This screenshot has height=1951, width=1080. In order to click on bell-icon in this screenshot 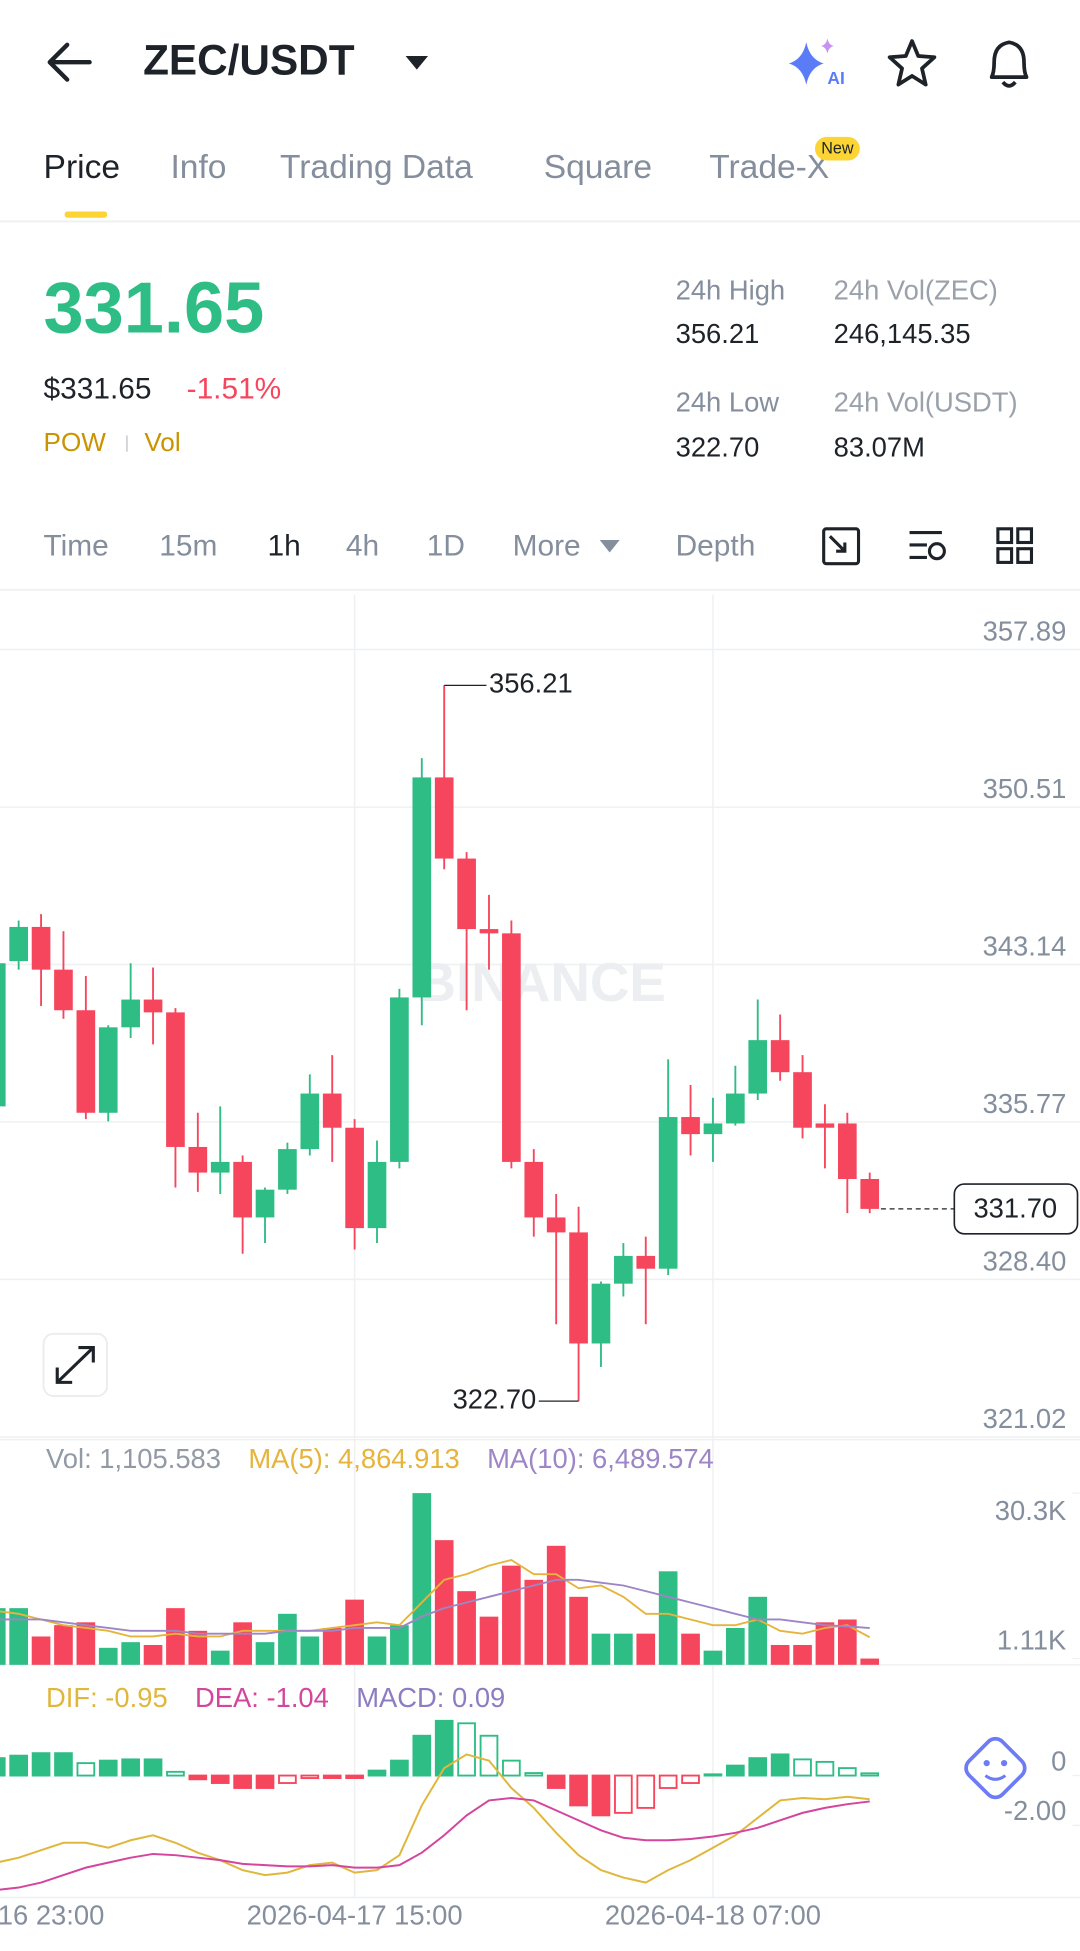, I will do `click(1009, 64)`.